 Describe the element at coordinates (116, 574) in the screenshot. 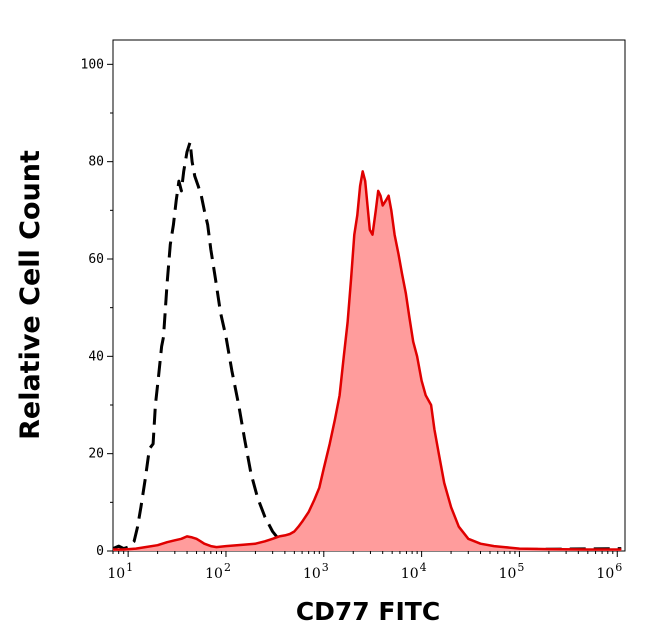

I see `x-tick-label-0: 10` at that location.